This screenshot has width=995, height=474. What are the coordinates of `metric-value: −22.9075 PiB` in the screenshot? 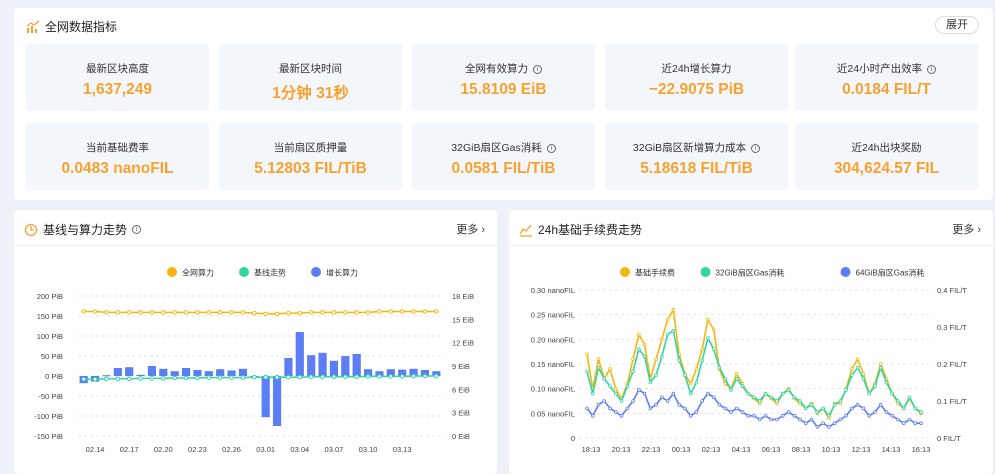 It's located at (696, 89).